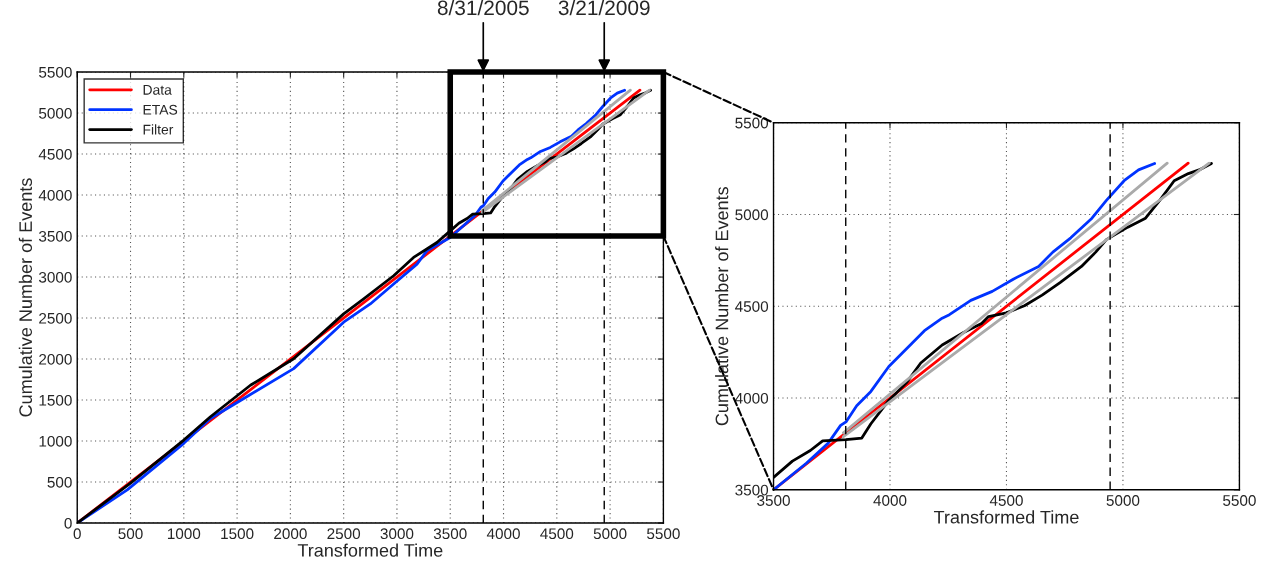 Image resolution: width=1266 pixels, height=563 pixels. Describe the element at coordinates (55, 400) in the screenshot. I see `y-tick-label: 1500` at that location.